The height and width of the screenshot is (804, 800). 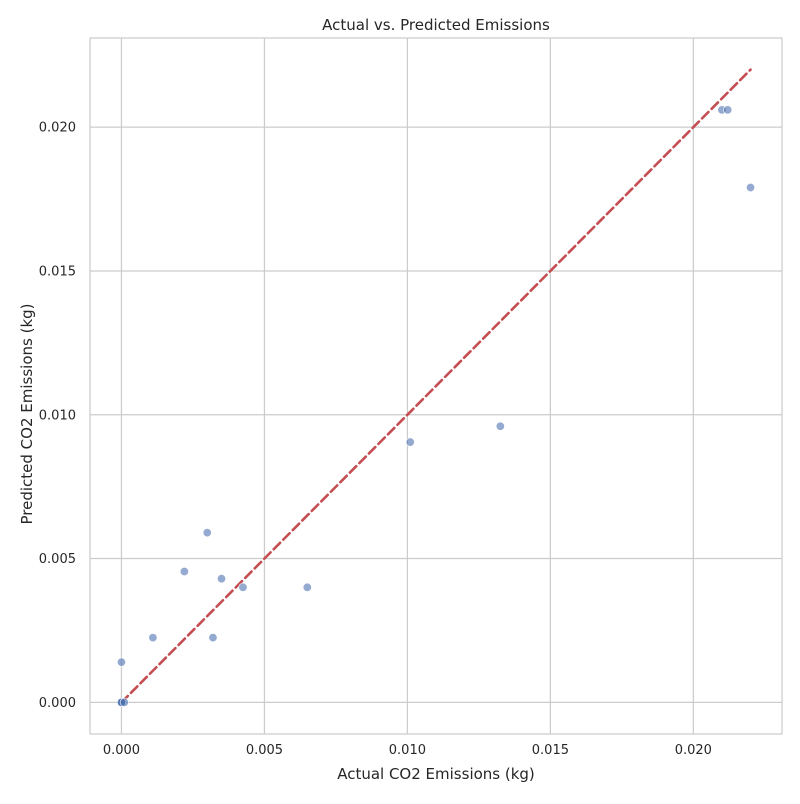 I want to click on y-axis-label: Predicted CO2 Emissions (kg), so click(x=27, y=413).